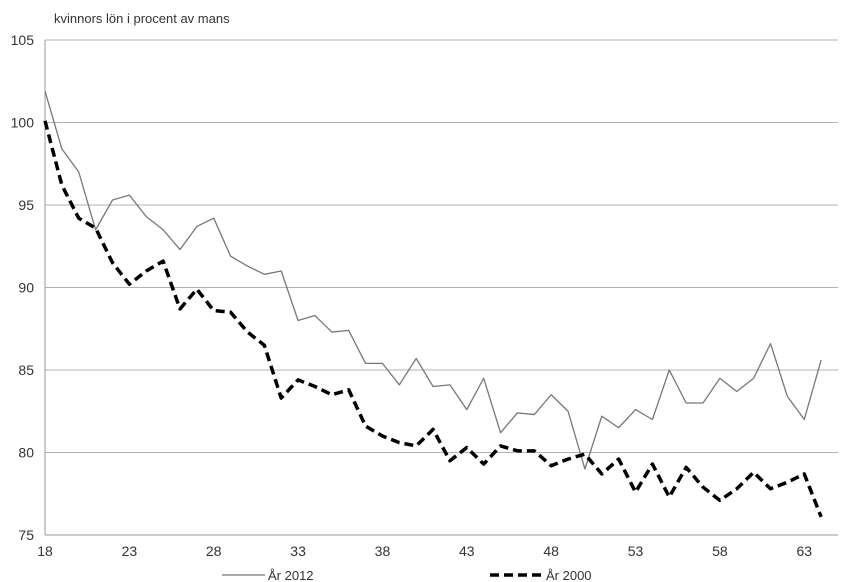 The width and height of the screenshot is (842, 582). What do you see at coordinates (130, 551) in the screenshot?
I see `x-tick-label: 23` at bounding box center [130, 551].